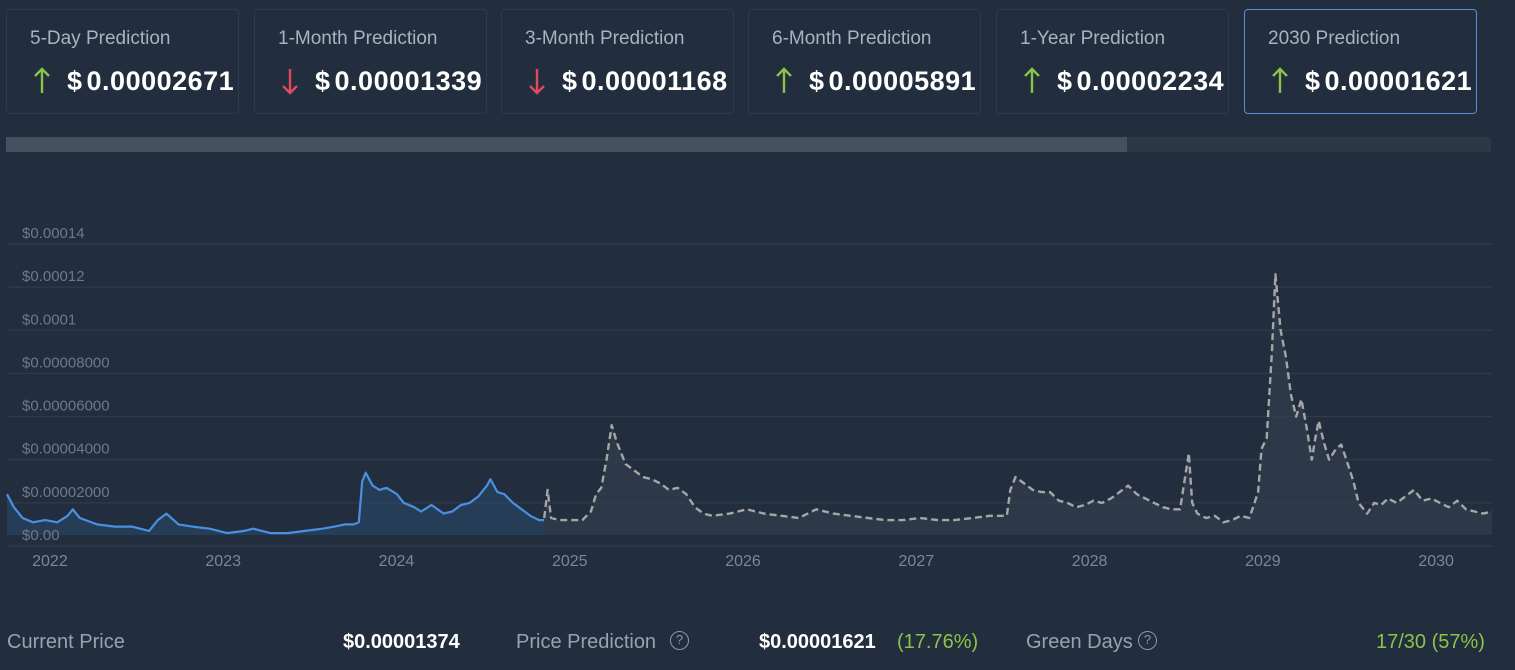  I want to click on card-title: 2030 Prediction, so click(1334, 38).